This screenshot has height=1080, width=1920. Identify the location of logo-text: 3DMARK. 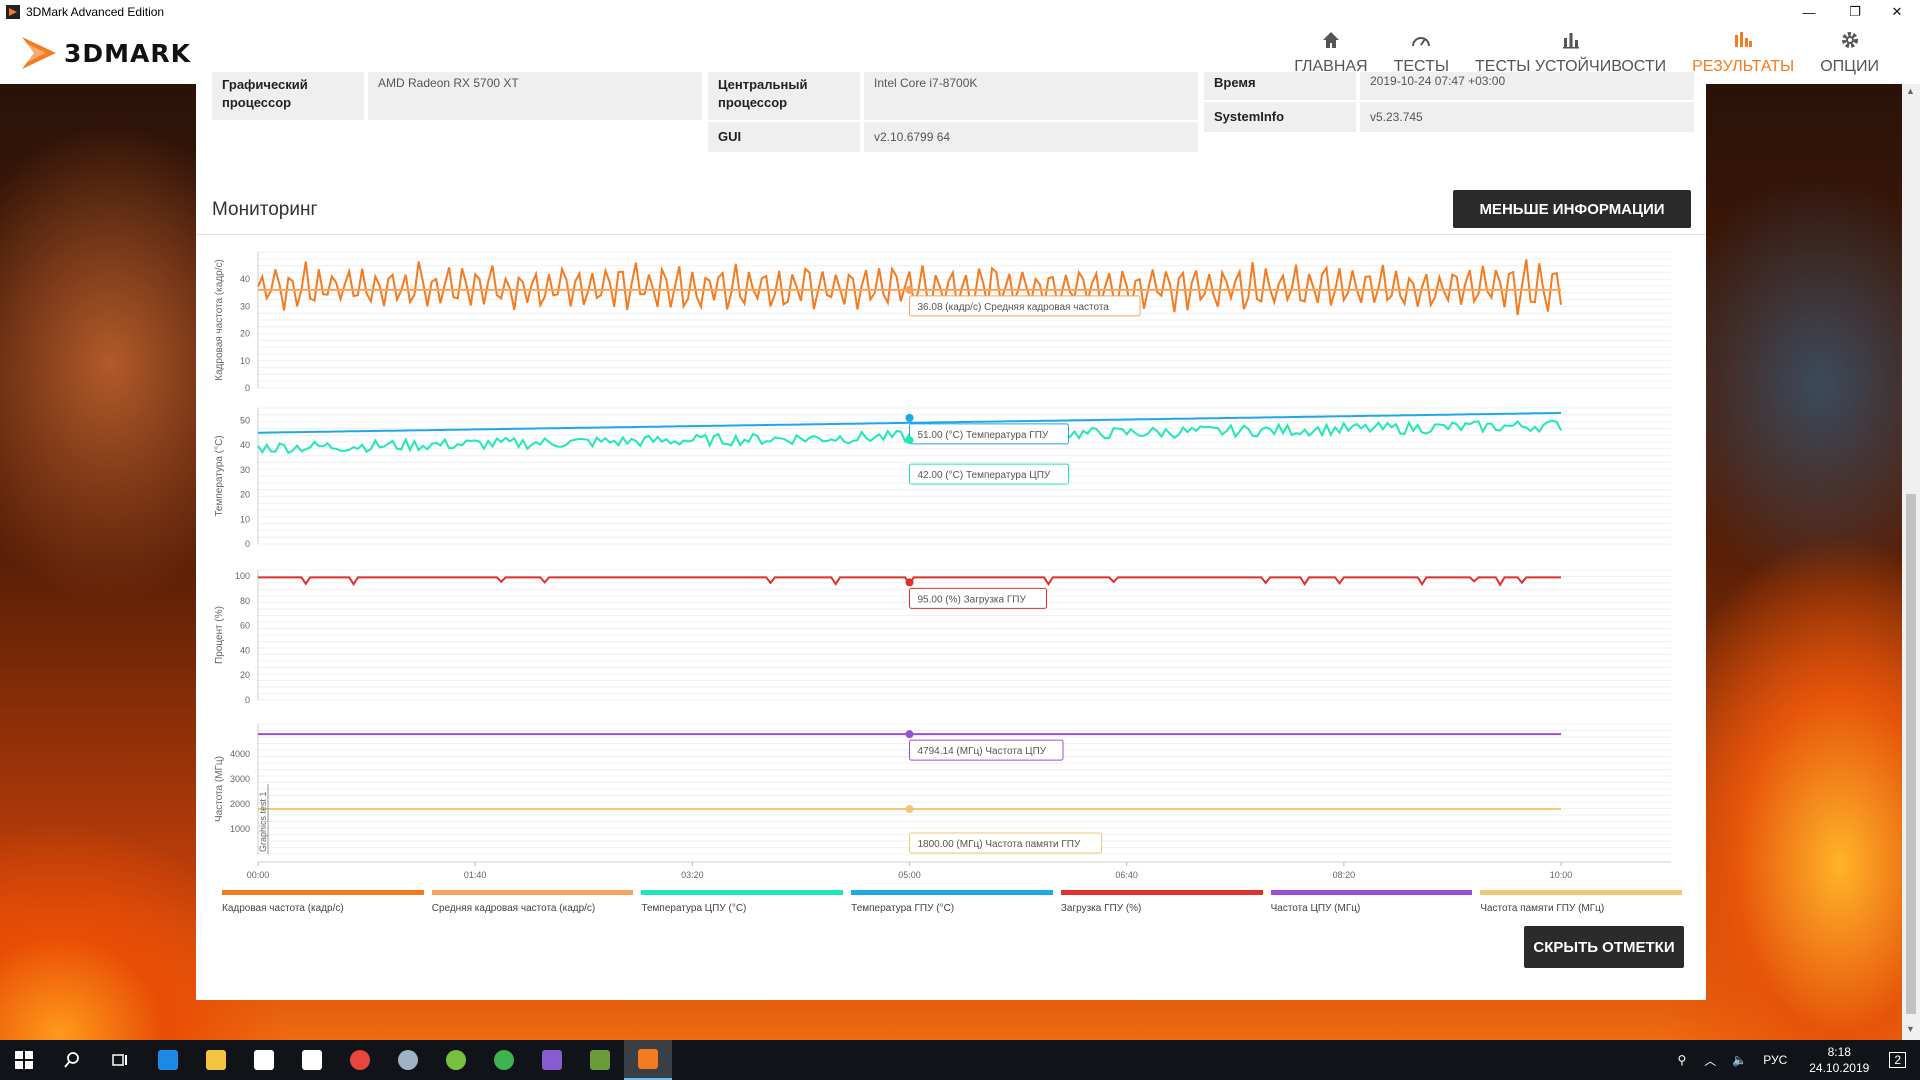
(127, 53).